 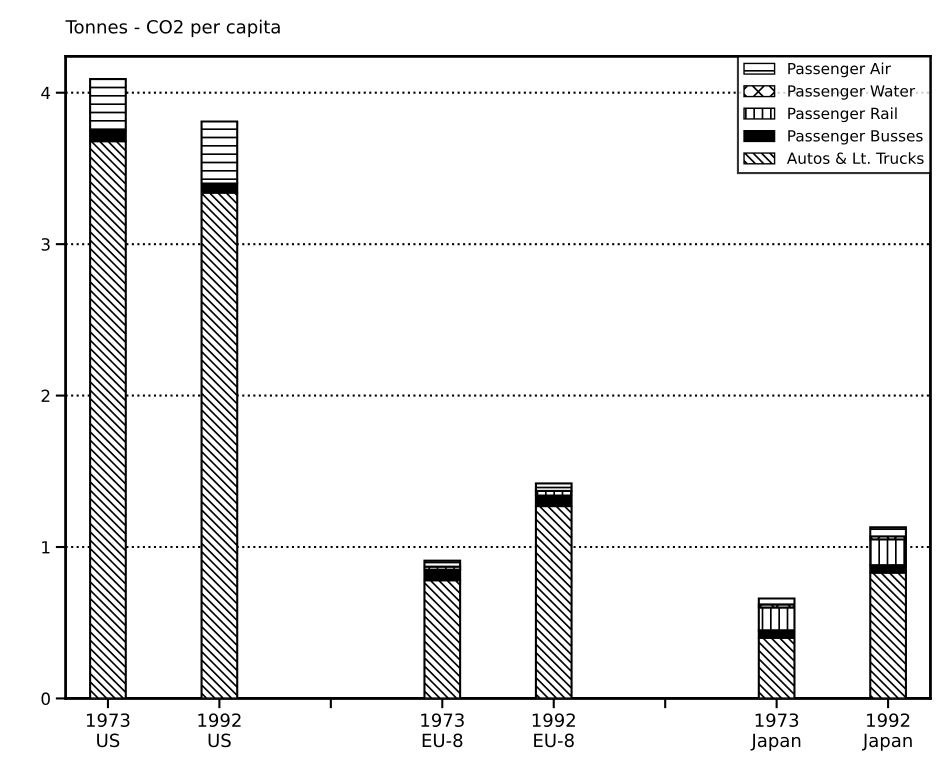 I want to click on legend-label: Passenger Rail, so click(x=842, y=114).